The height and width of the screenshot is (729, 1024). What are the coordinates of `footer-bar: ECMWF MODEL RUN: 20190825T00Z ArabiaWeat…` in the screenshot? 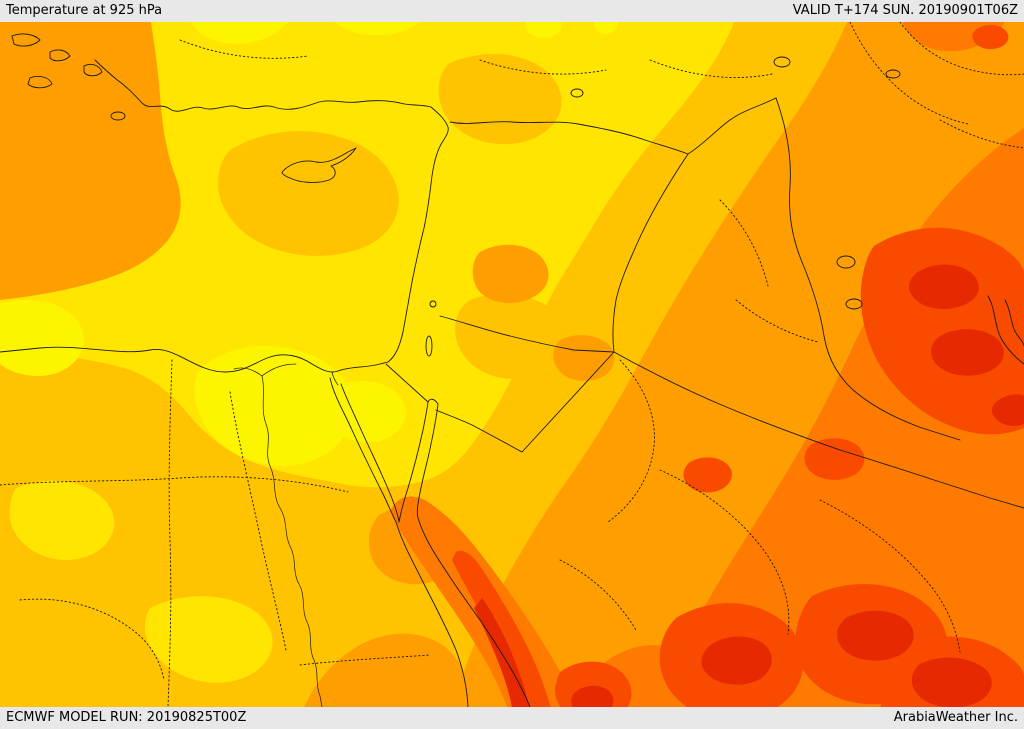 It's located at (512, 718).